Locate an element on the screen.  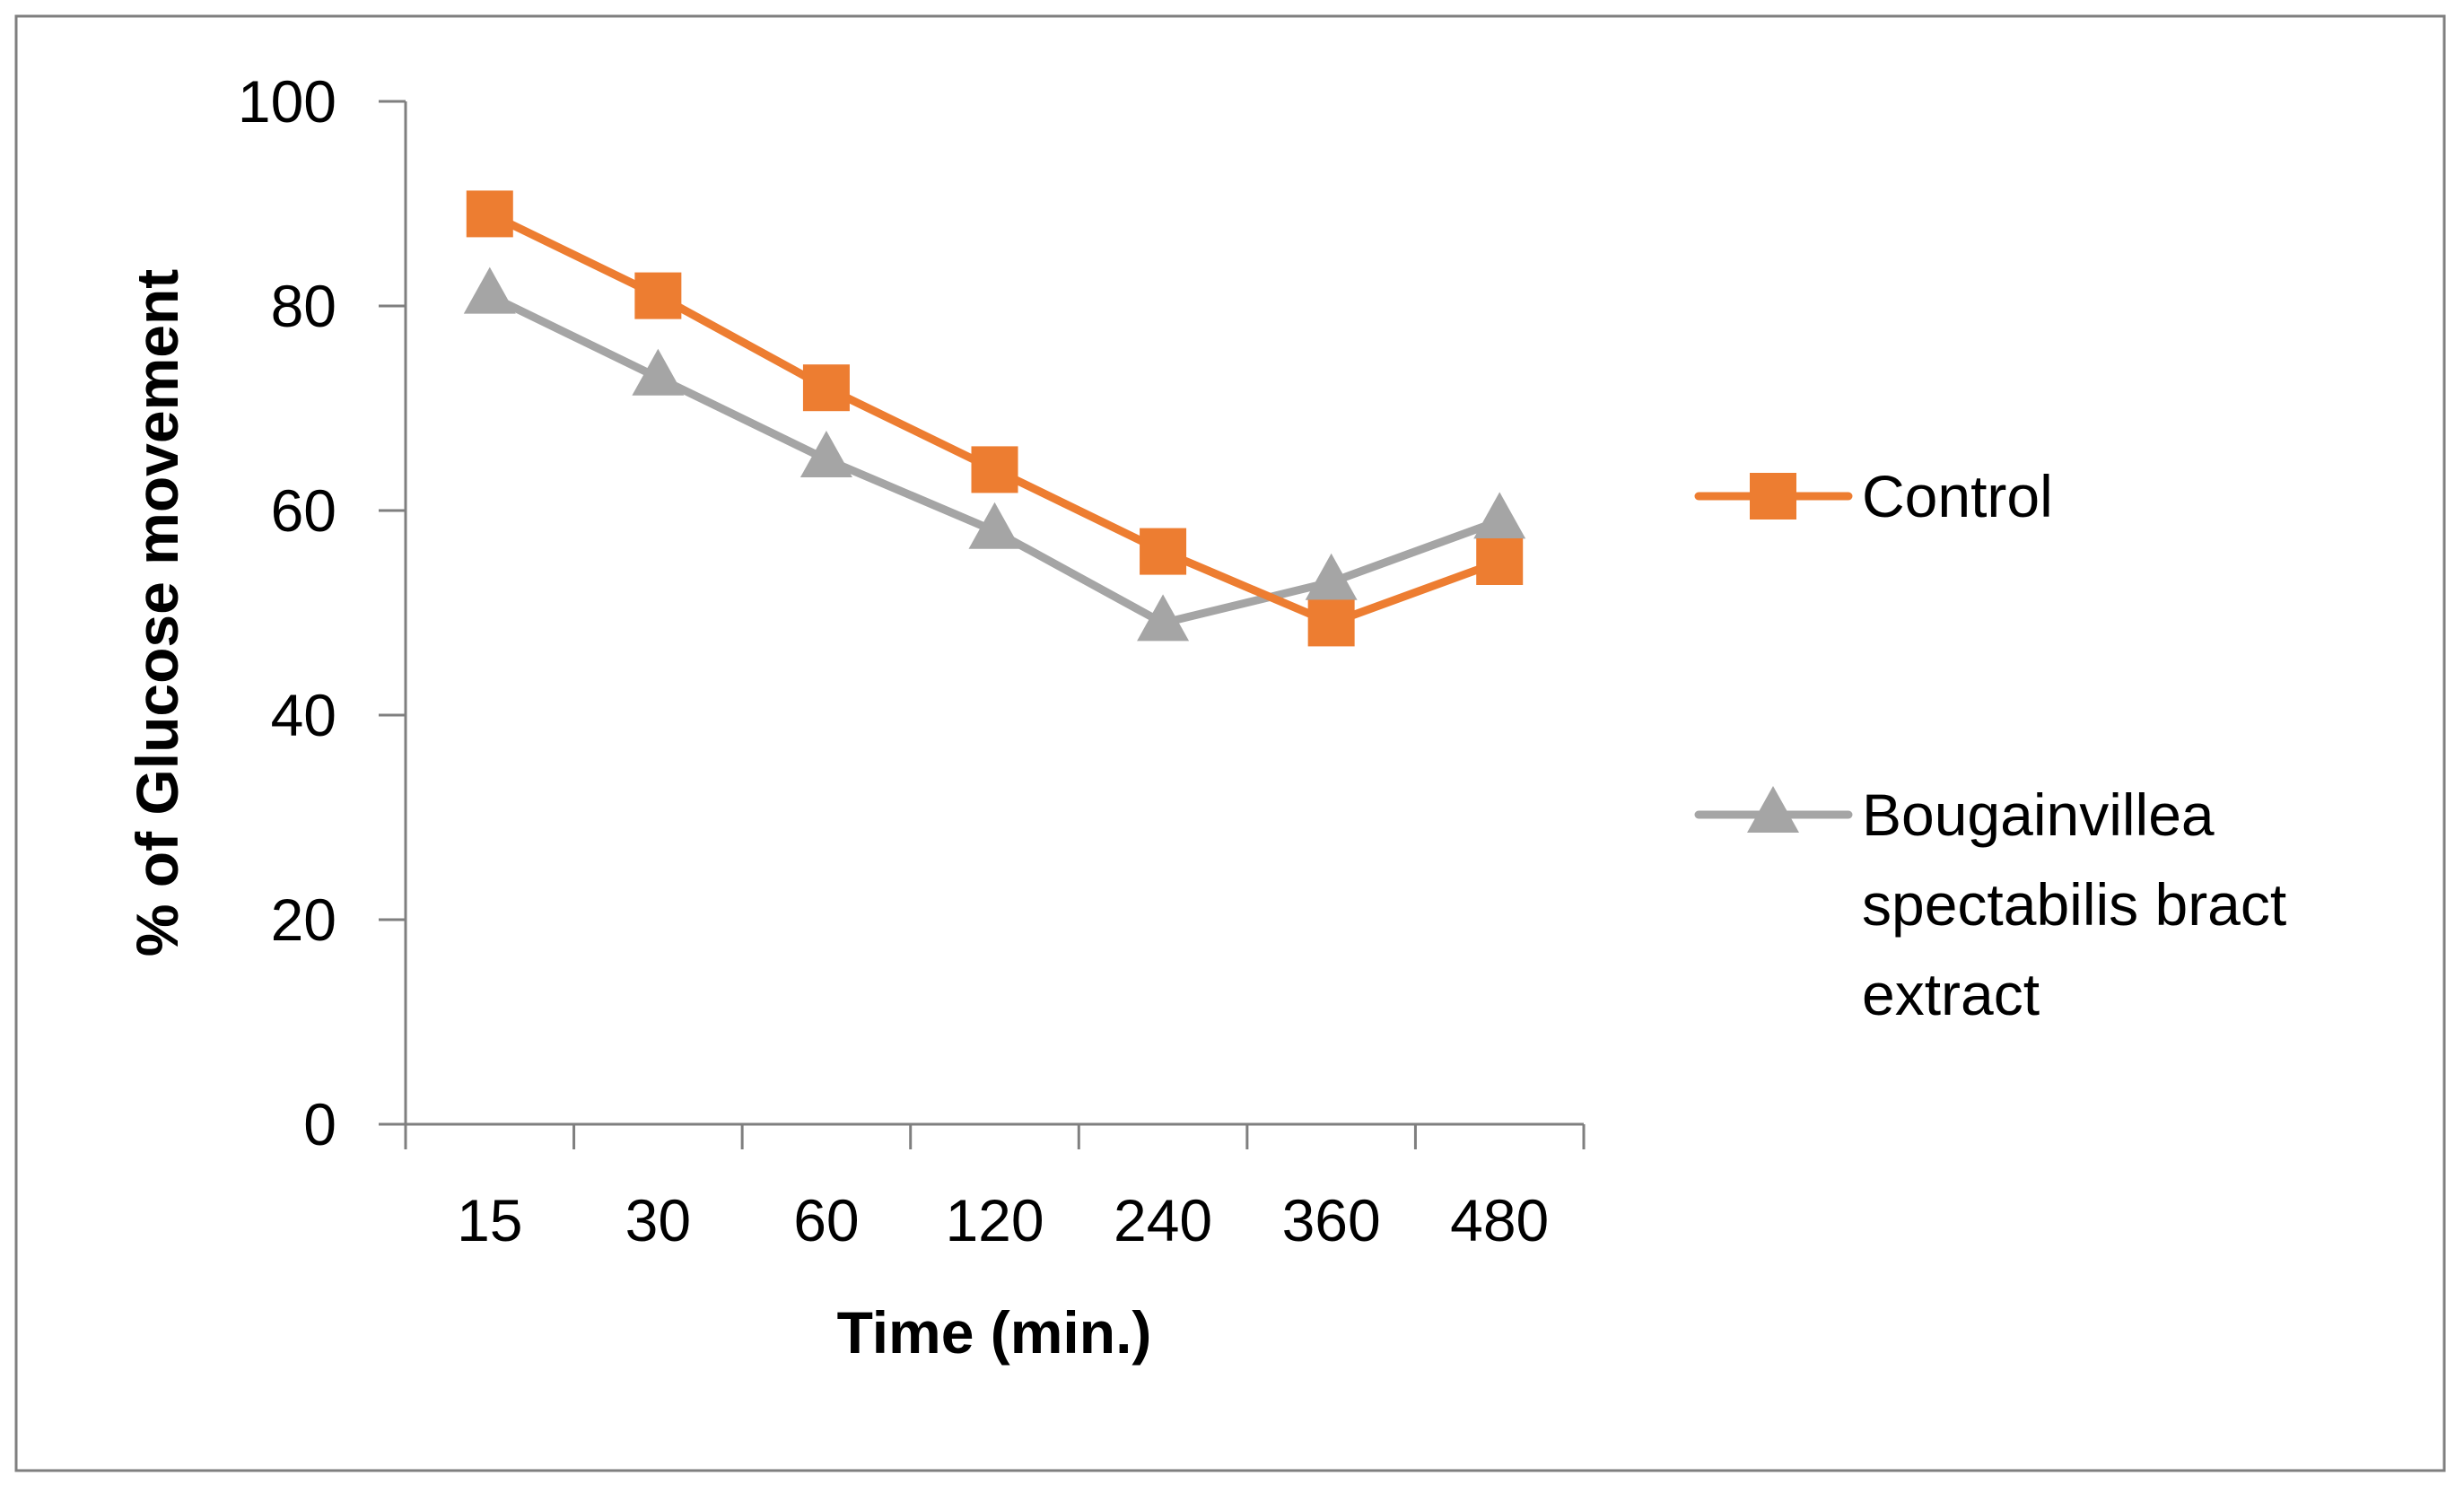
series-control is located at coordinates (995, 418).